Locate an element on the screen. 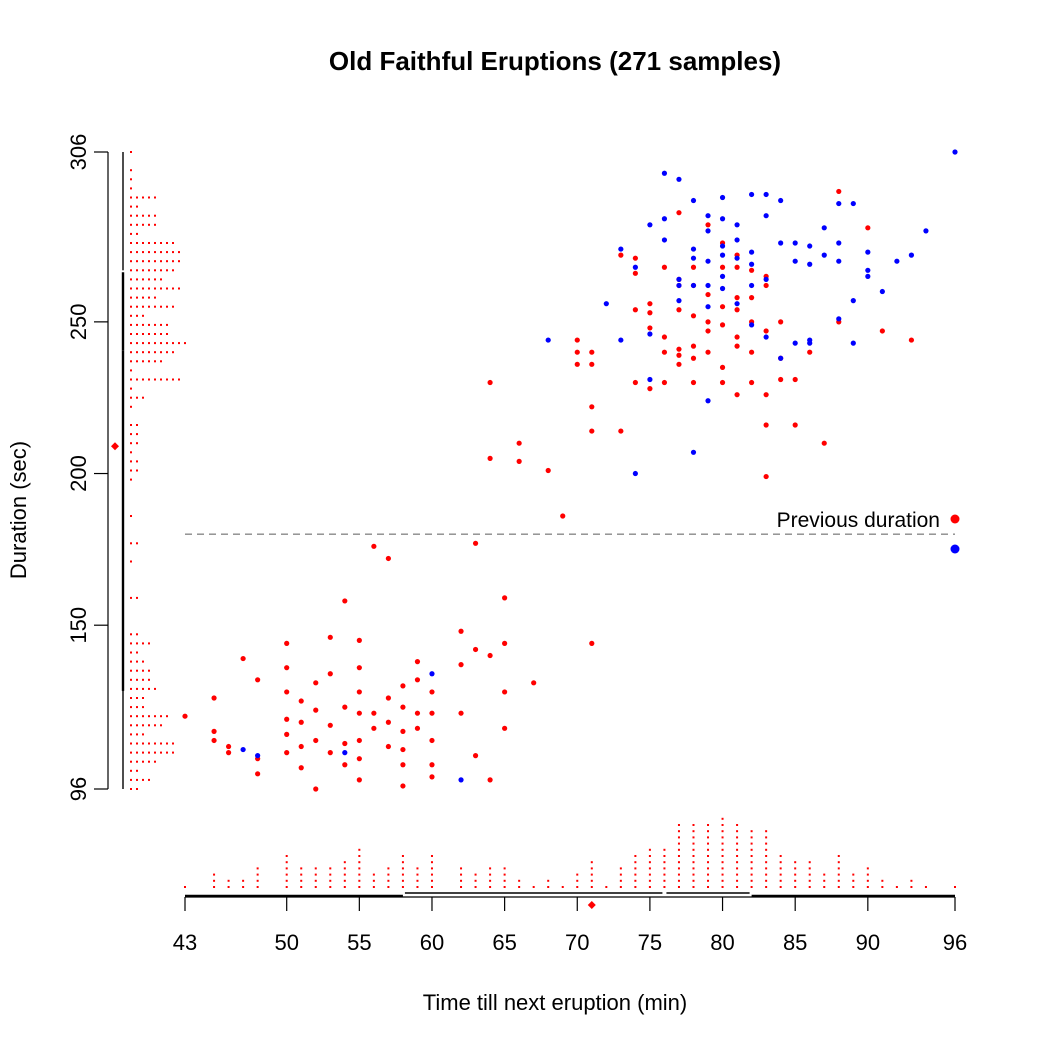 The height and width of the screenshot is (1050, 1050). x-tick-label: 70 is located at coordinates (577, 942).